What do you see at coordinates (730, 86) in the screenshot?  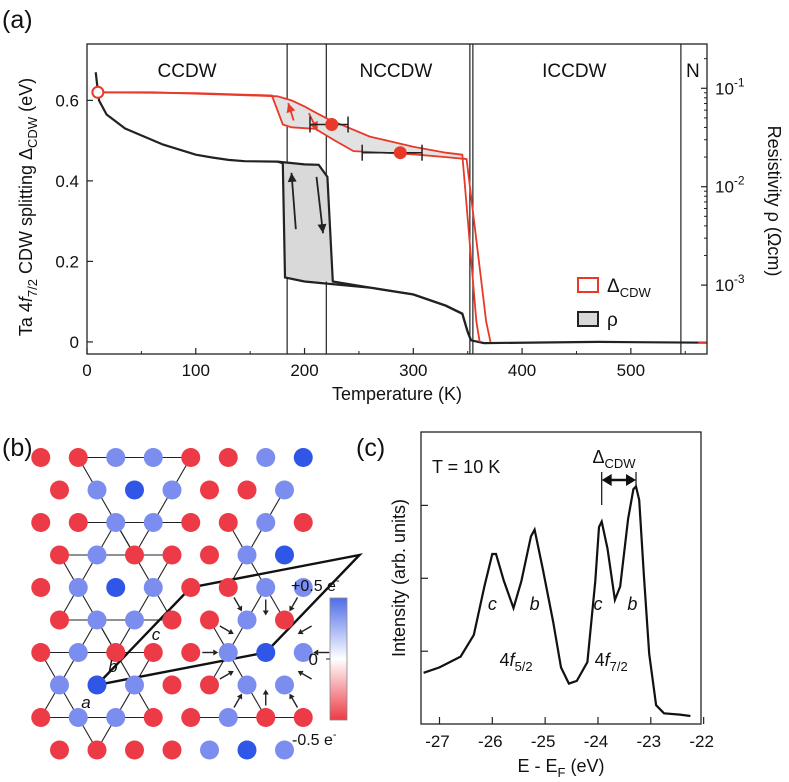 I see `y2-tick-label: 10-1` at bounding box center [730, 86].